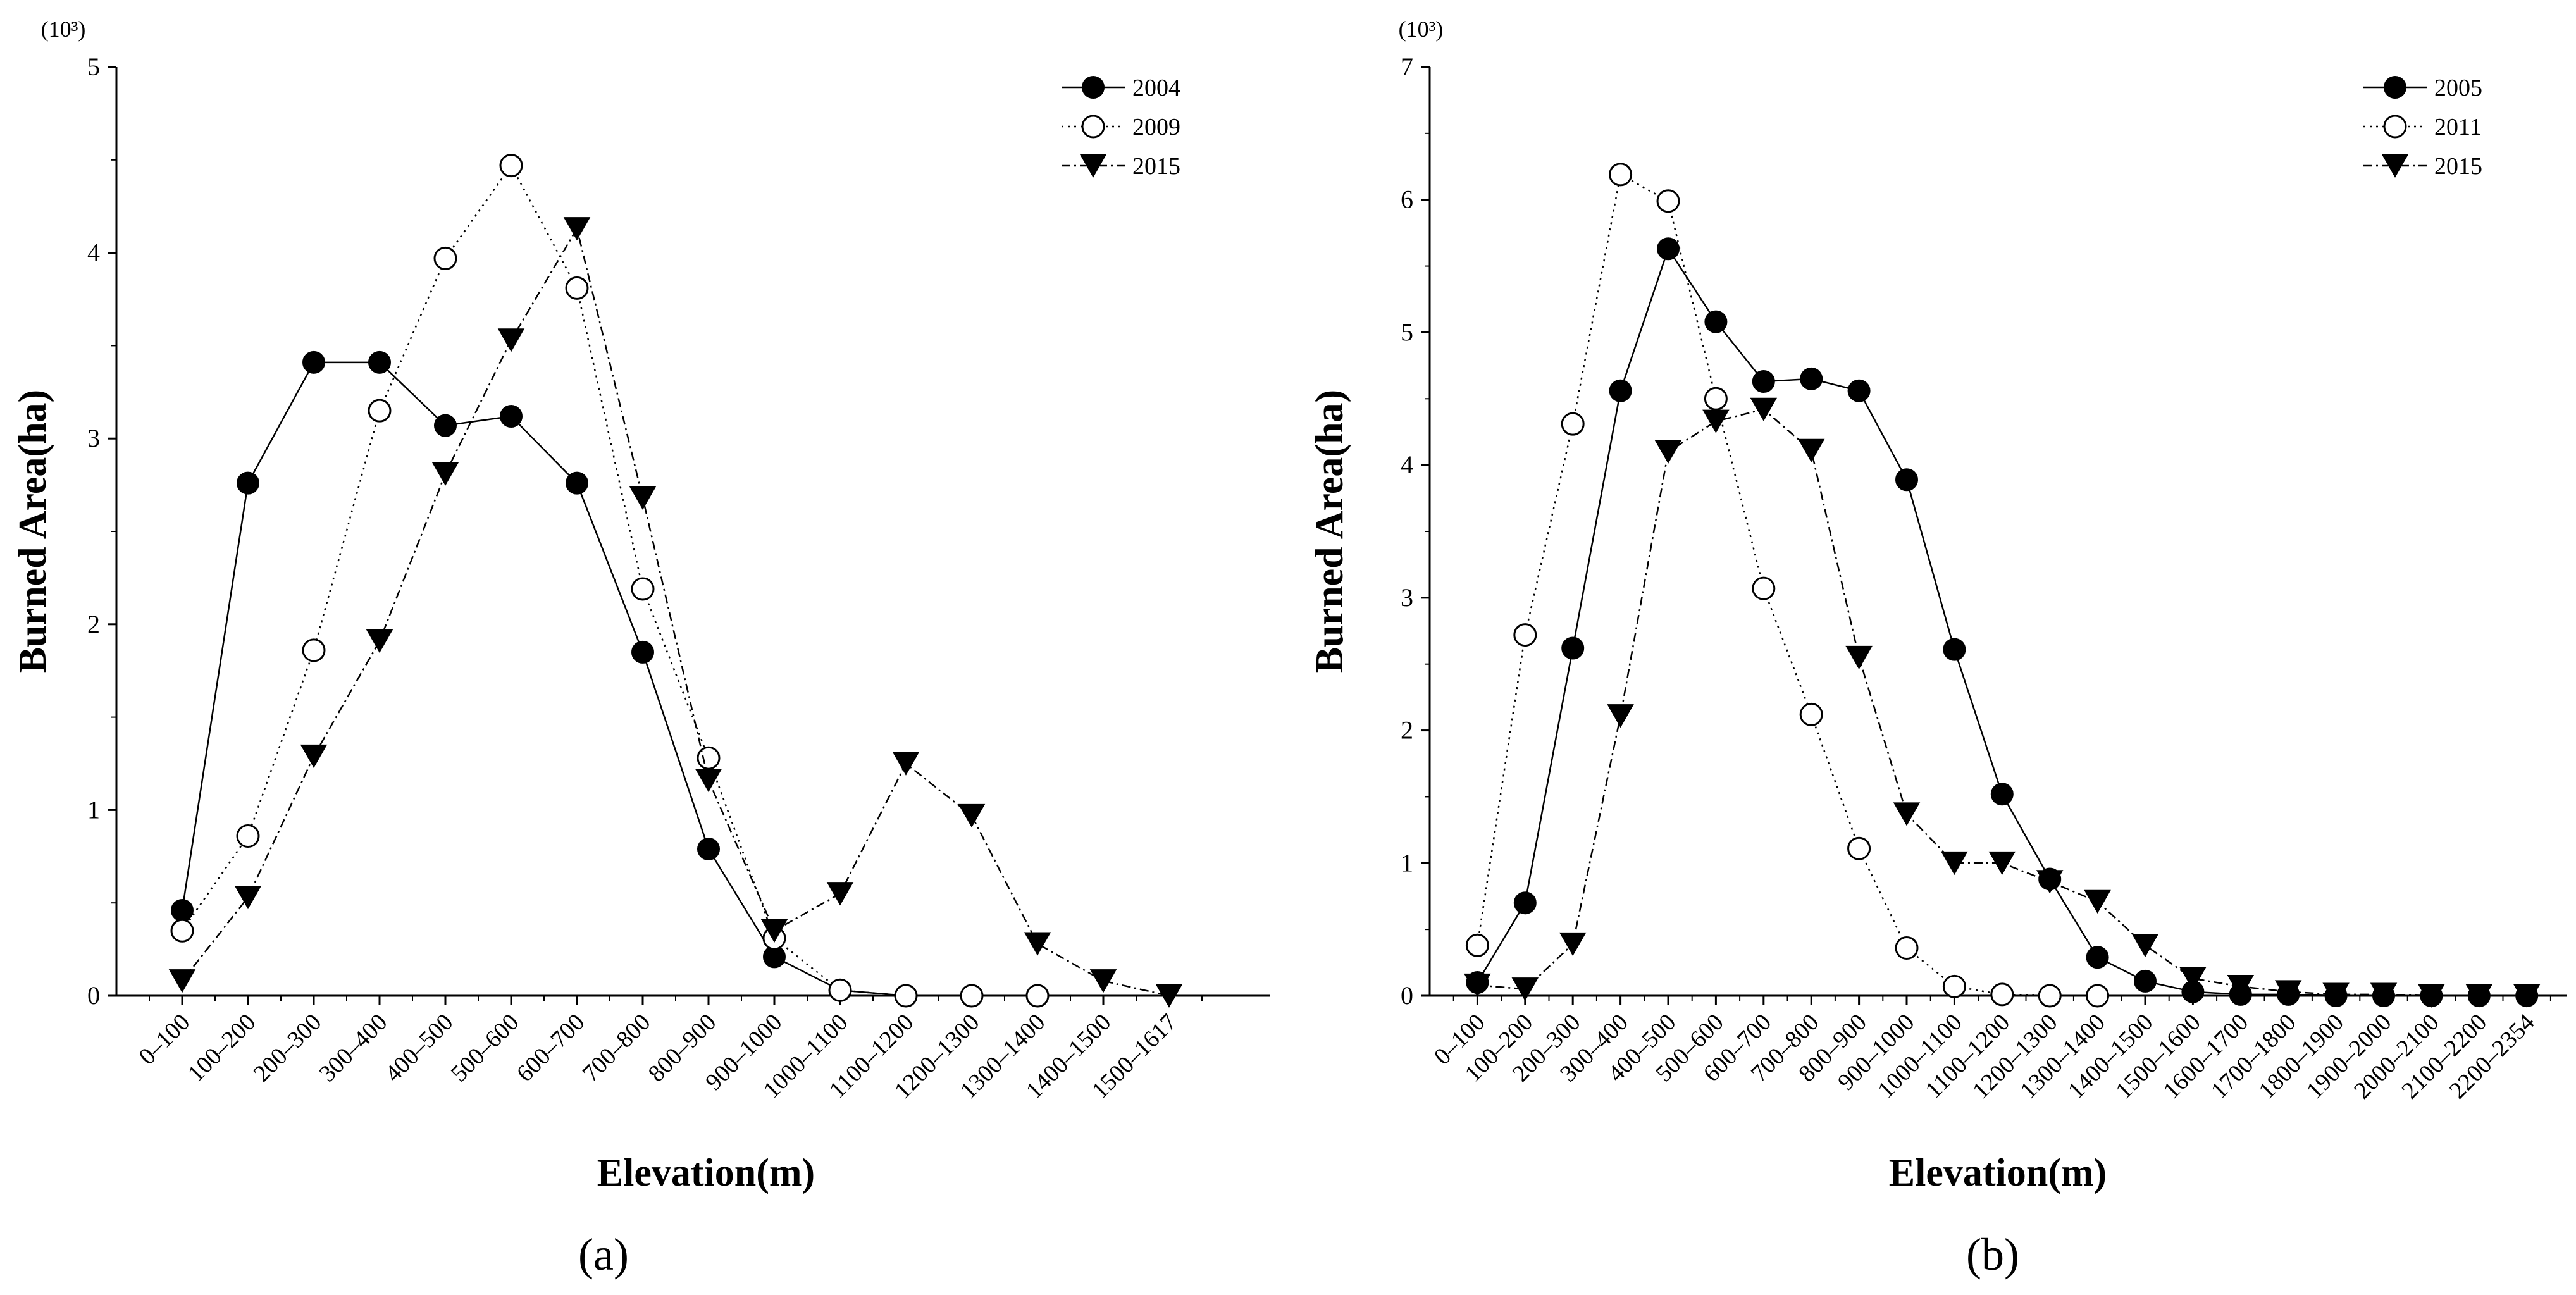  I want to click on x-tick-label: 400–500, so click(420, 1048).